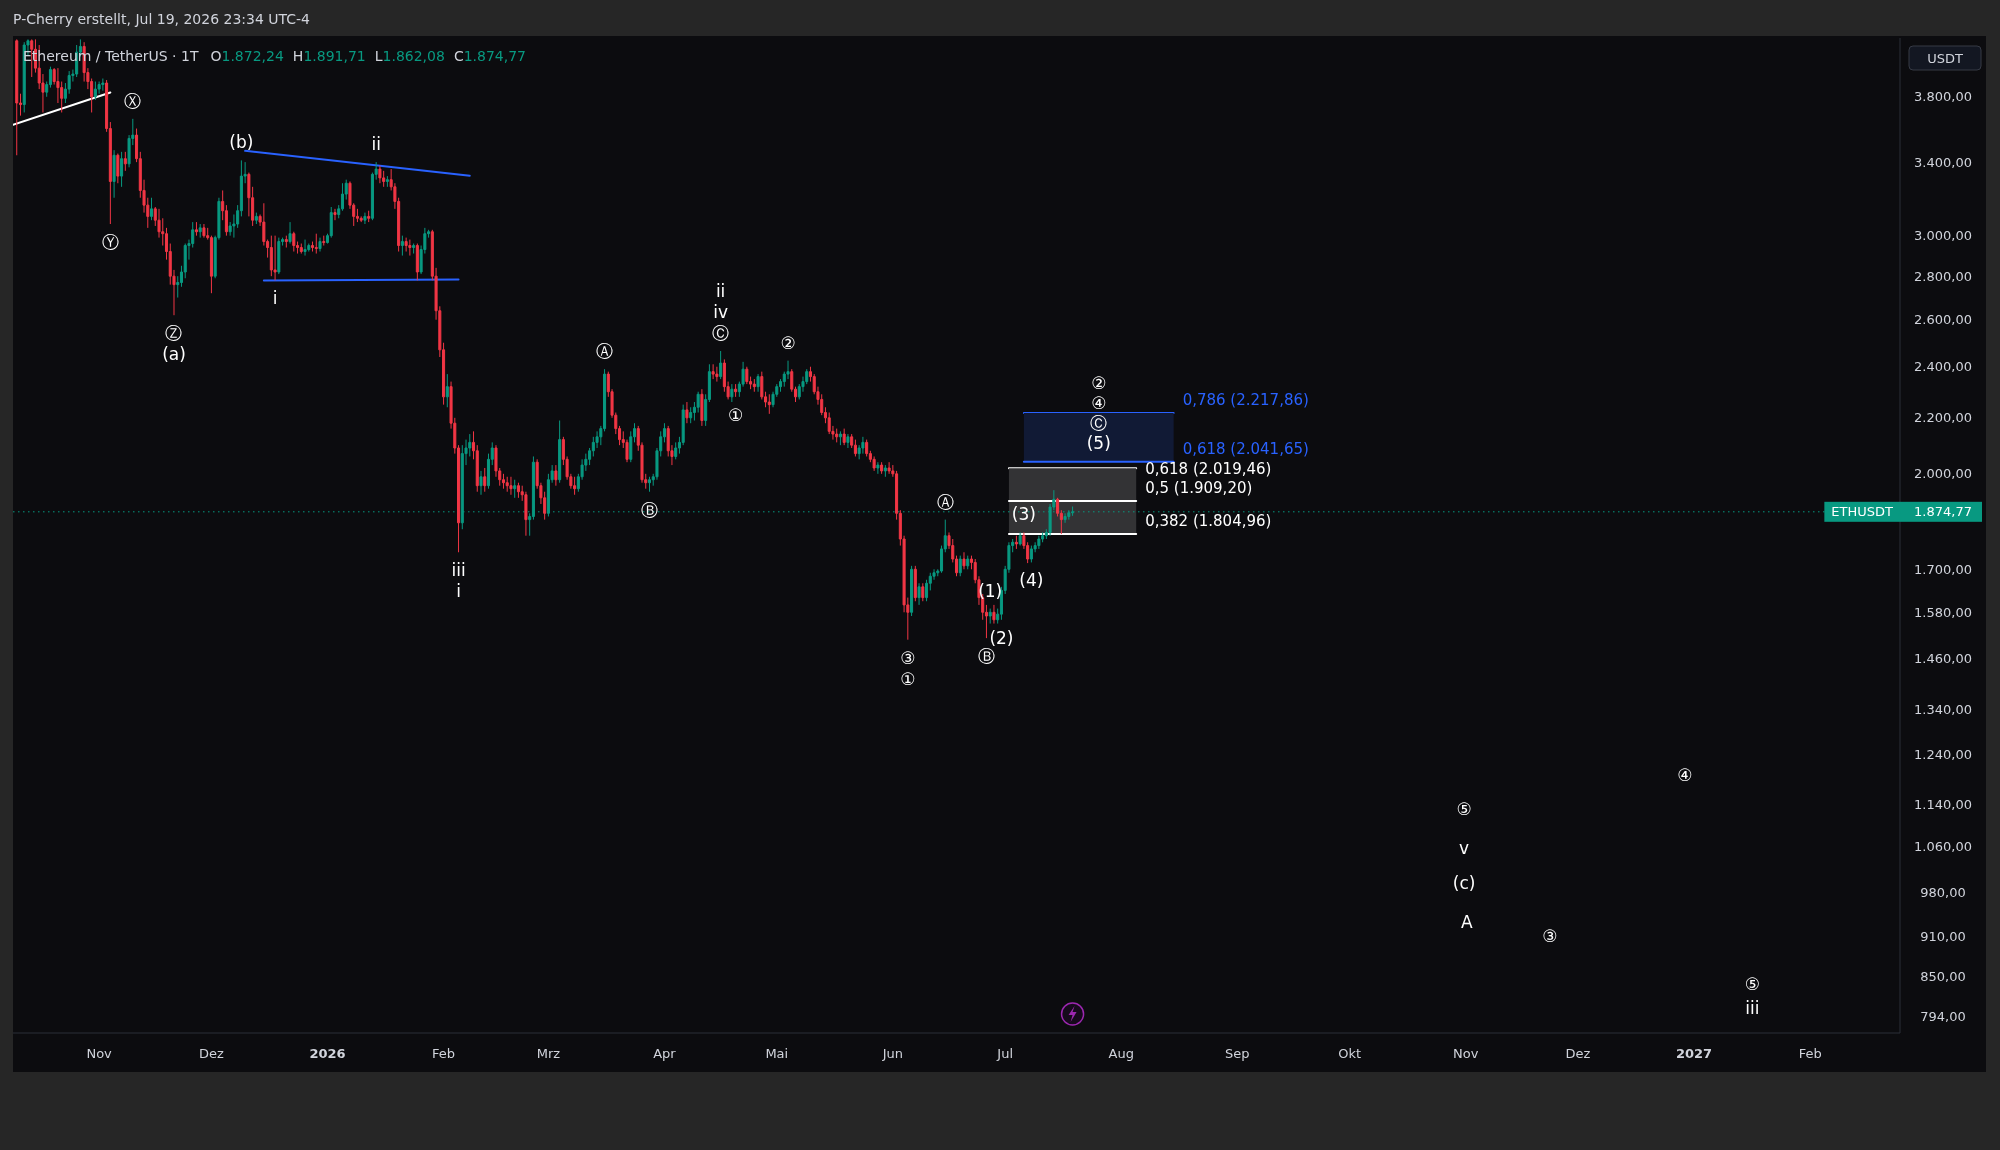 The image size is (2000, 1150). Describe the element at coordinates (1685, 775) in the screenshot. I see `annotation: ④` at that location.